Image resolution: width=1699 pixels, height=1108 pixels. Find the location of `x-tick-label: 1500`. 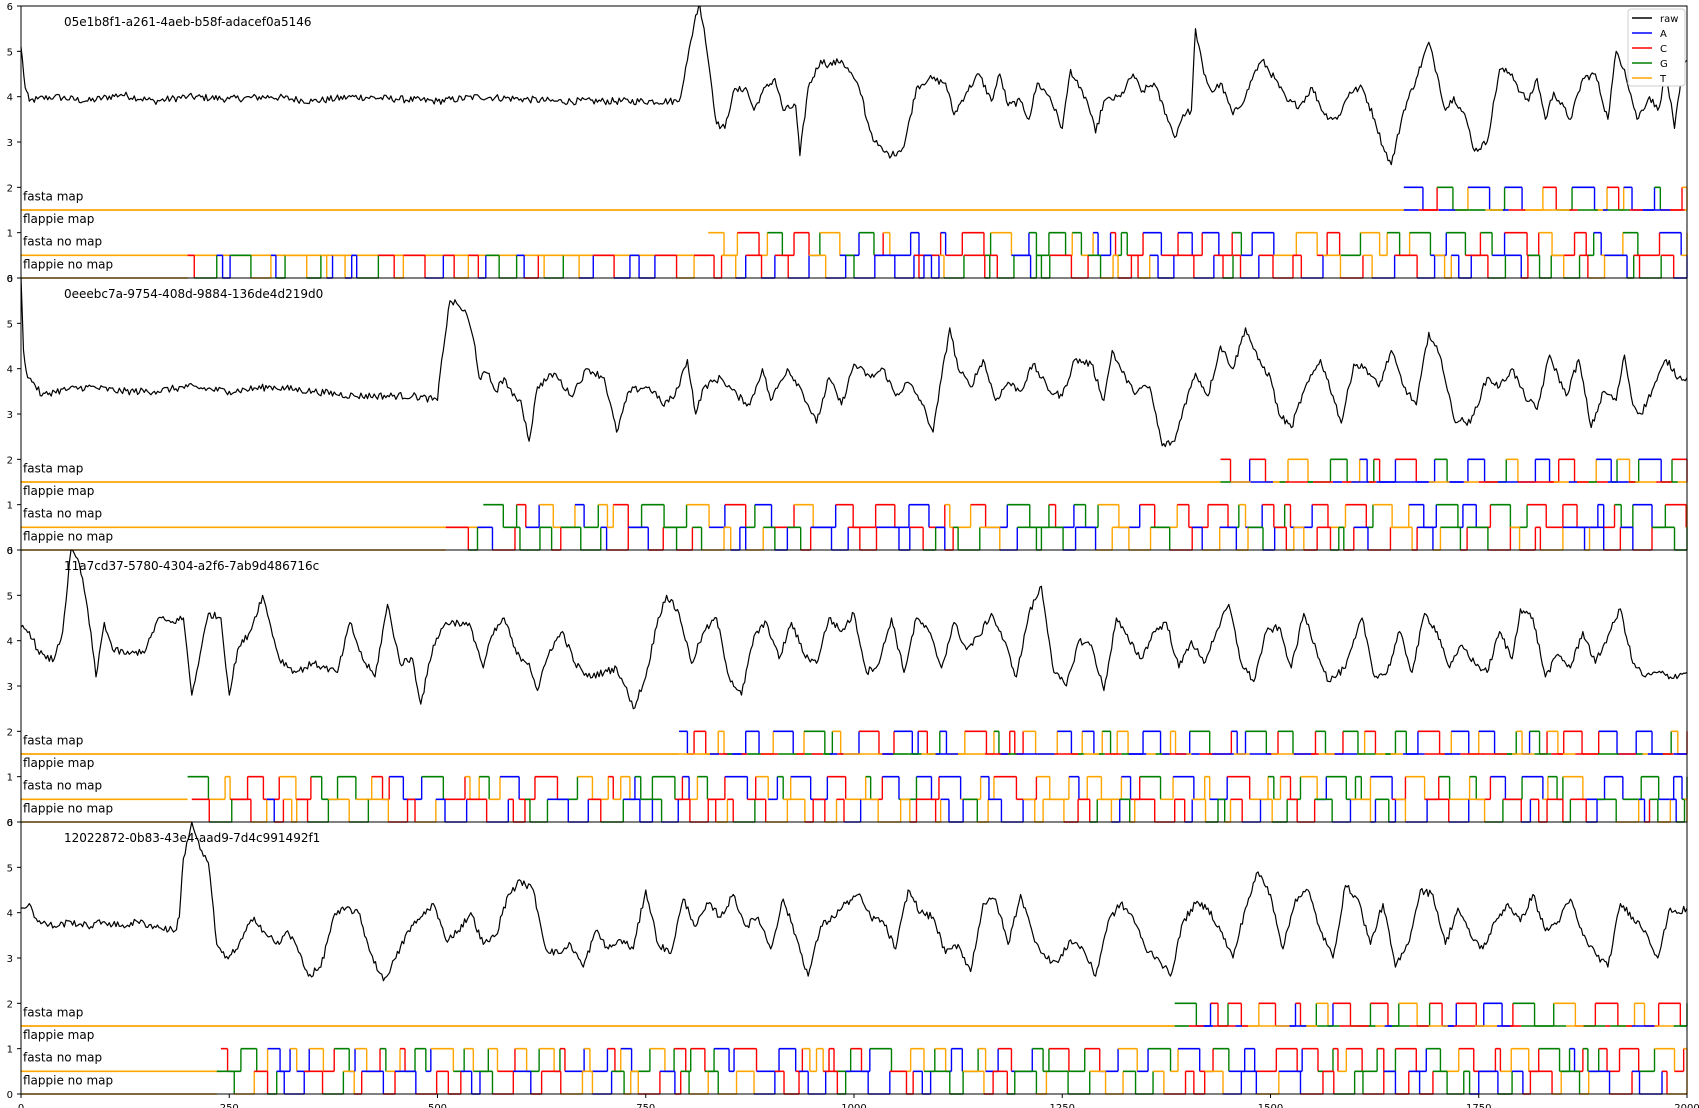

x-tick-label: 1500 is located at coordinates (1270, 1105).